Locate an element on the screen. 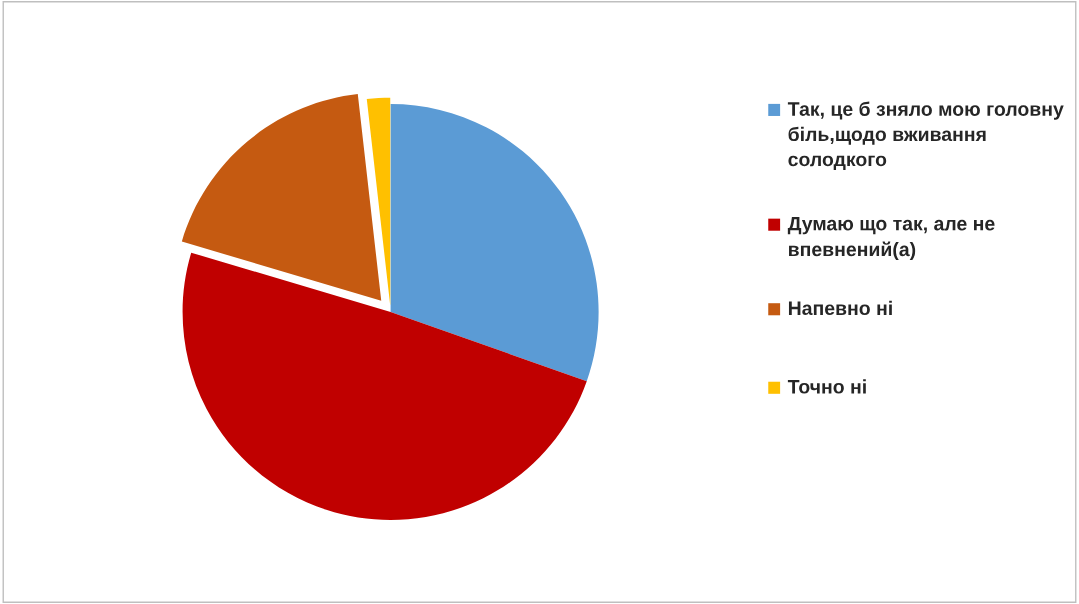 The height and width of the screenshot is (604, 1079). legend-label: Так, це б зняло мою головну біль,щодо вживання солодкого is located at coordinates (925, 135).